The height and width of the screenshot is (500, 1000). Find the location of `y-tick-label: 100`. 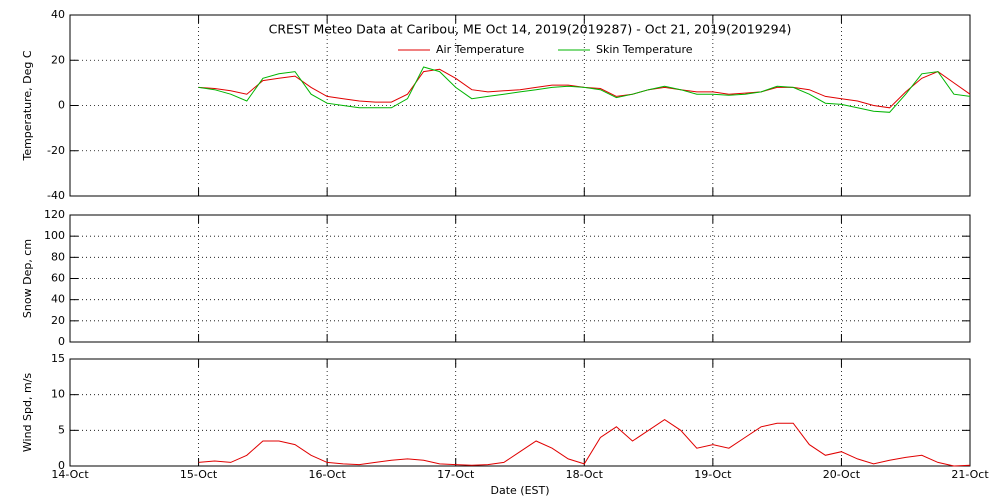

y-tick-label: 100 is located at coordinates (54, 235).